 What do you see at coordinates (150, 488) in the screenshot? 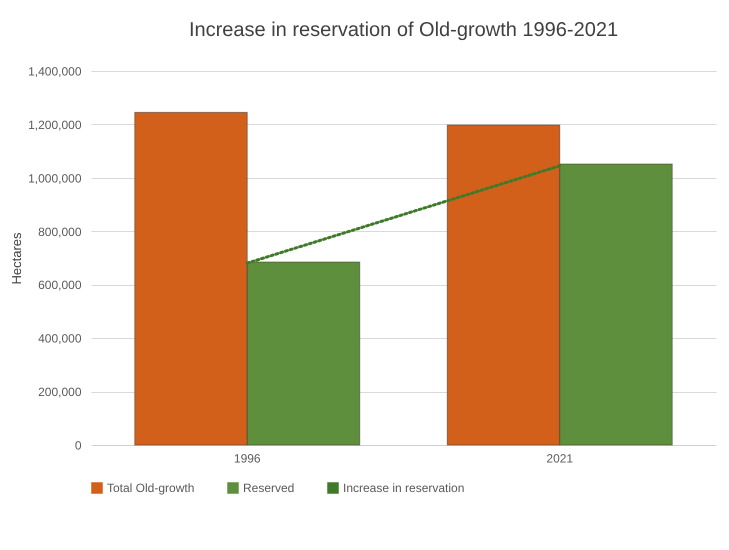
I see `legend-label: Total Old-growth` at bounding box center [150, 488].